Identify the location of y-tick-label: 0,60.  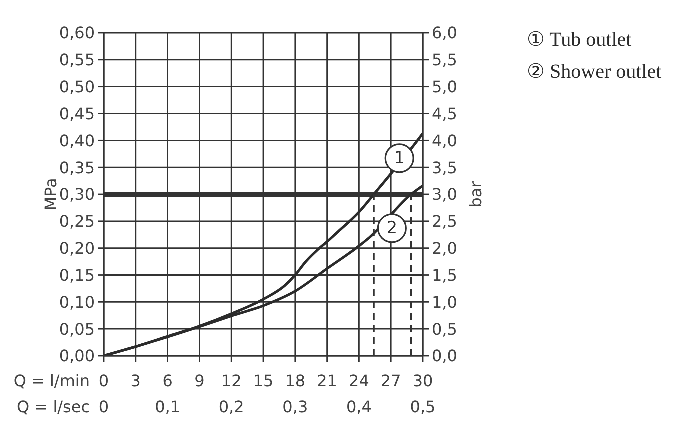
(77, 33).